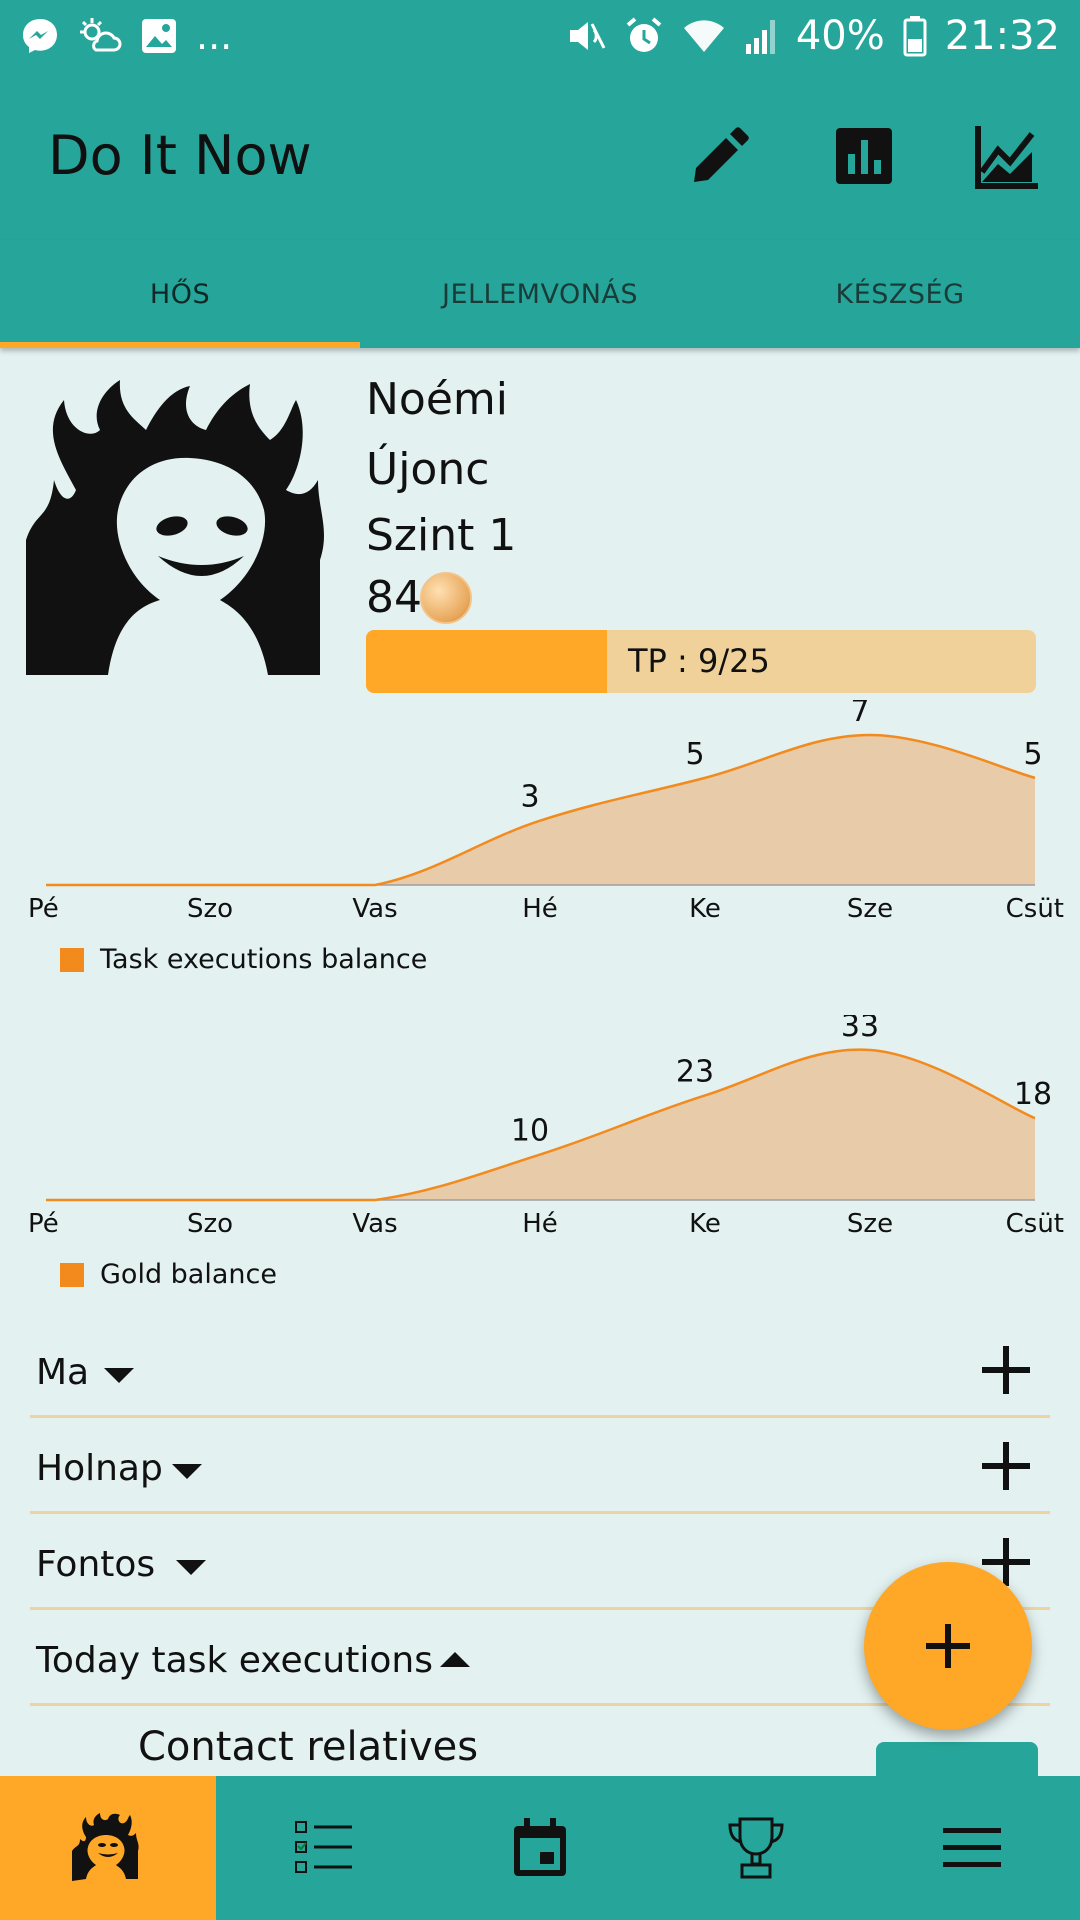  What do you see at coordinates (234, 1660) in the screenshot?
I see `section-label: Today task executions` at bounding box center [234, 1660].